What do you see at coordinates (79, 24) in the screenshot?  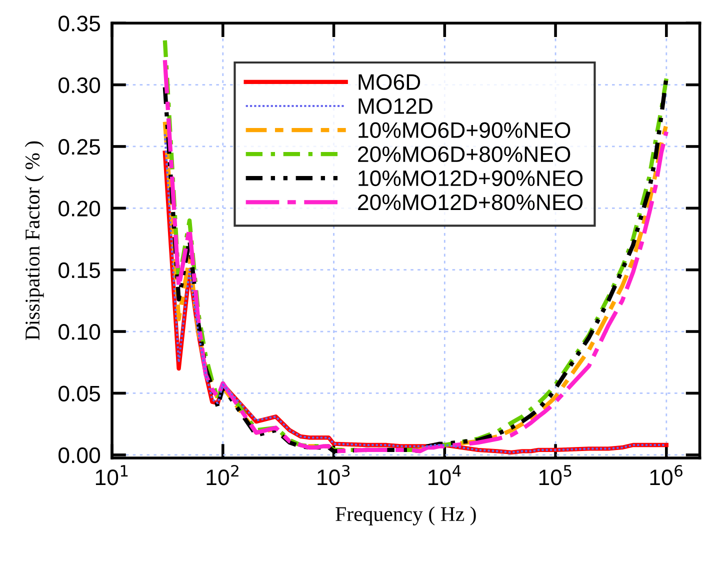 I see `y-tick-label: 0.35` at bounding box center [79, 24].